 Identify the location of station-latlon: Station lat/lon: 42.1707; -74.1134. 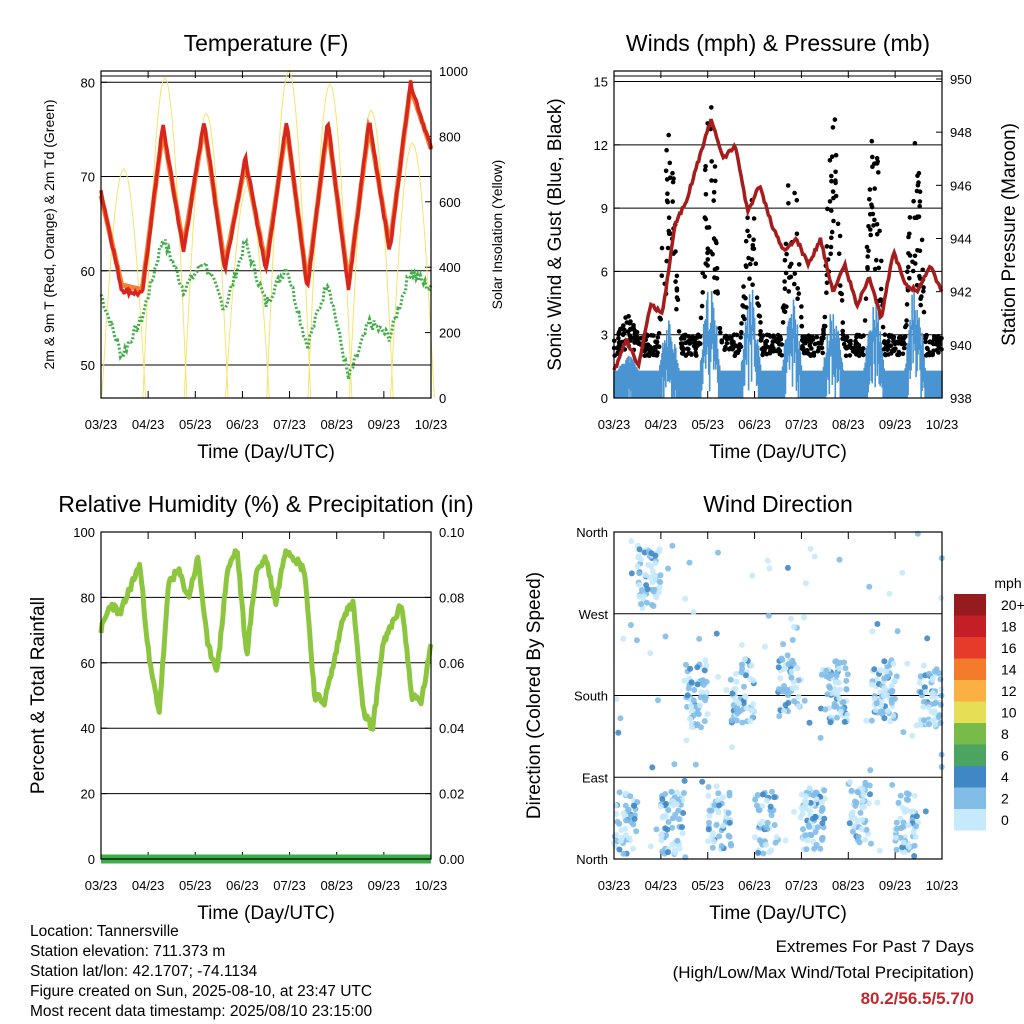
(144, 971).